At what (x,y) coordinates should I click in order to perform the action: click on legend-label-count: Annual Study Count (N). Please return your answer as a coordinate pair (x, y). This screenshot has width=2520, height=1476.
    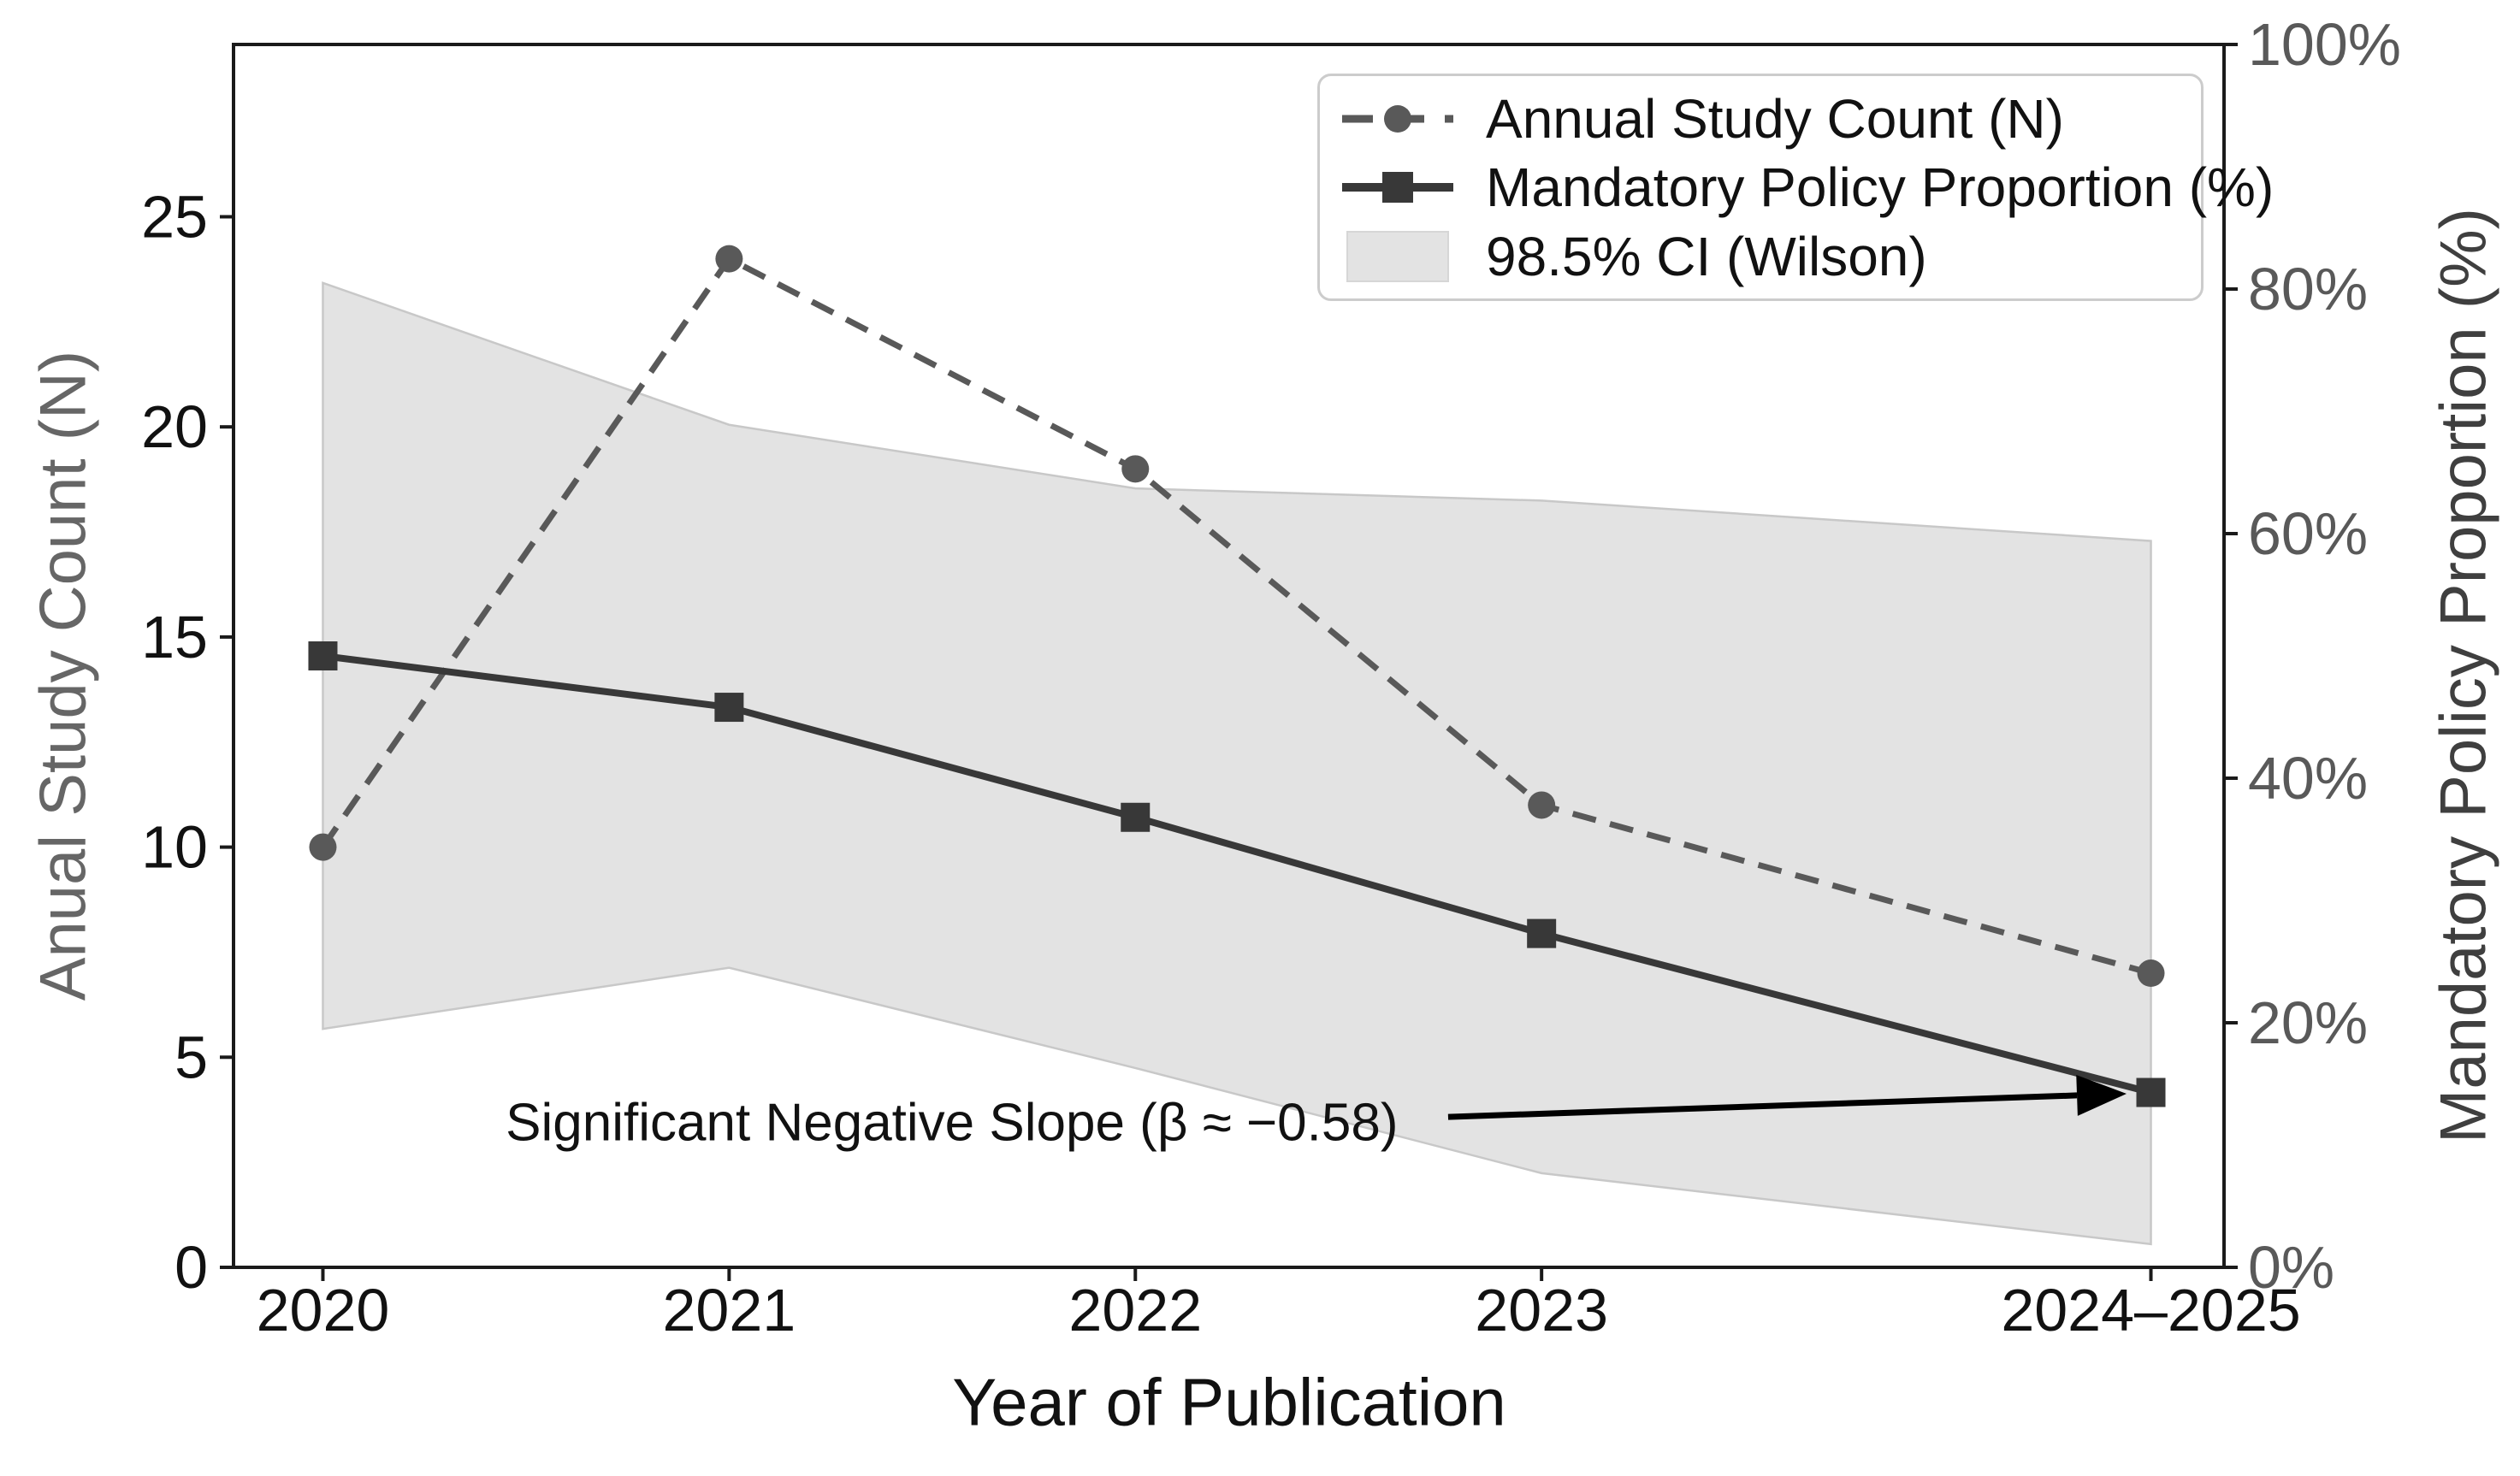
    Looking at the image, I should click on (1775, 118).